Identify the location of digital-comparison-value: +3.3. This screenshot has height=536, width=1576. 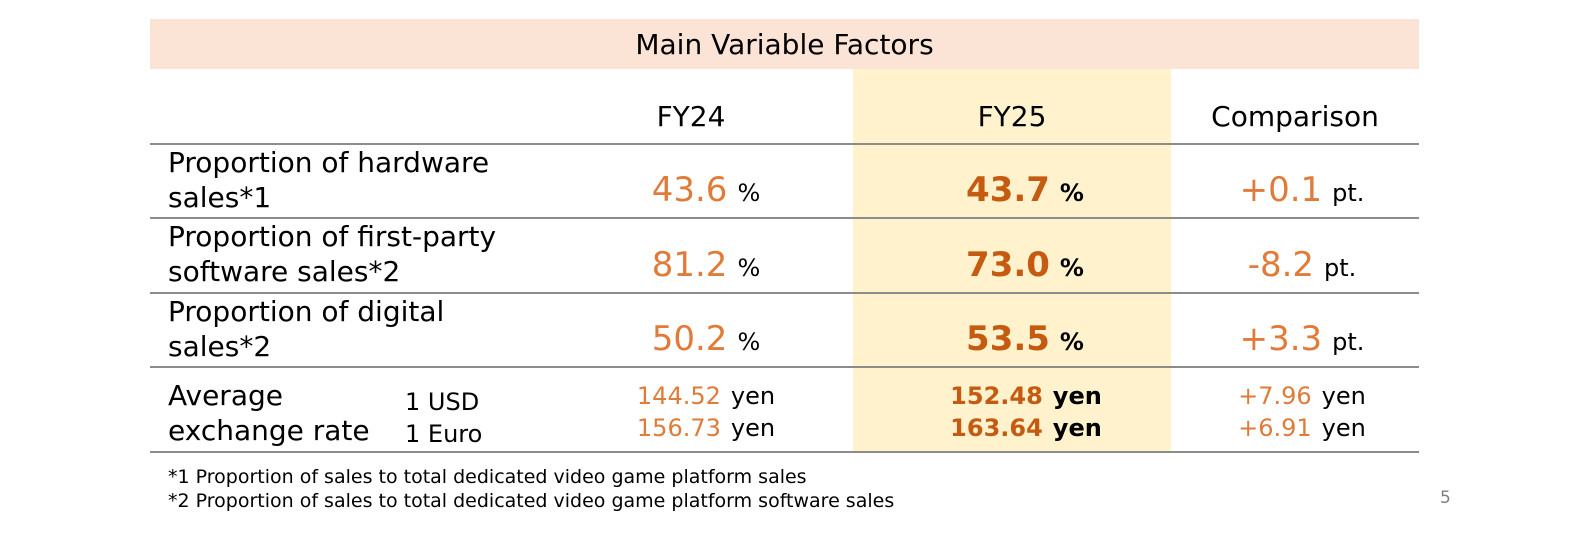
(1281, 339).